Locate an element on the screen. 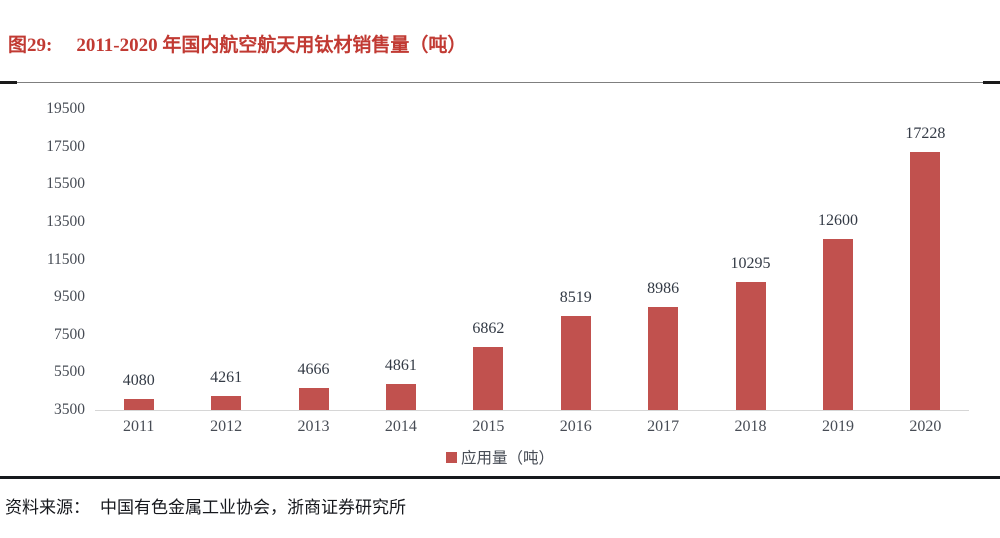 This screenshot has width=1000, height=538. source-text: 中国有色金属工业协会，浙商证券研究所 is located at coordinates (253, 507).